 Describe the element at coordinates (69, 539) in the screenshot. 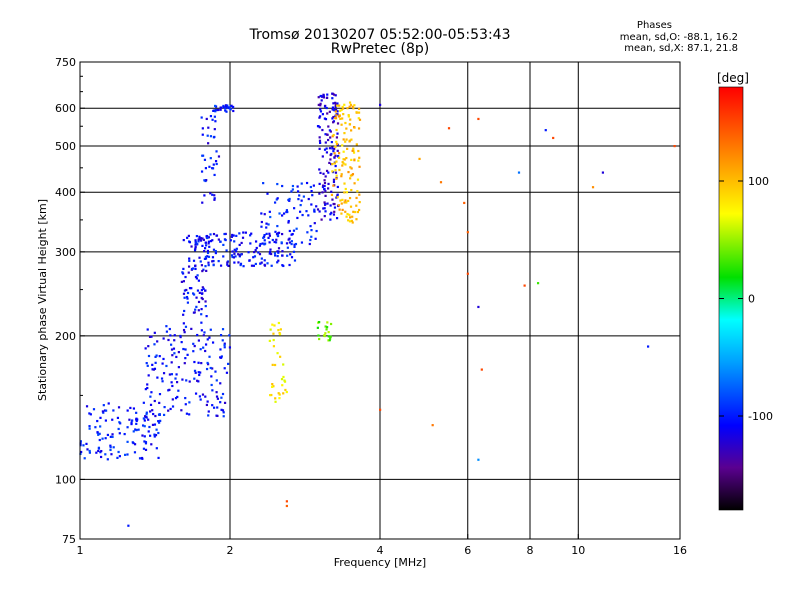

I see `y-tick-label: 75` at that location.